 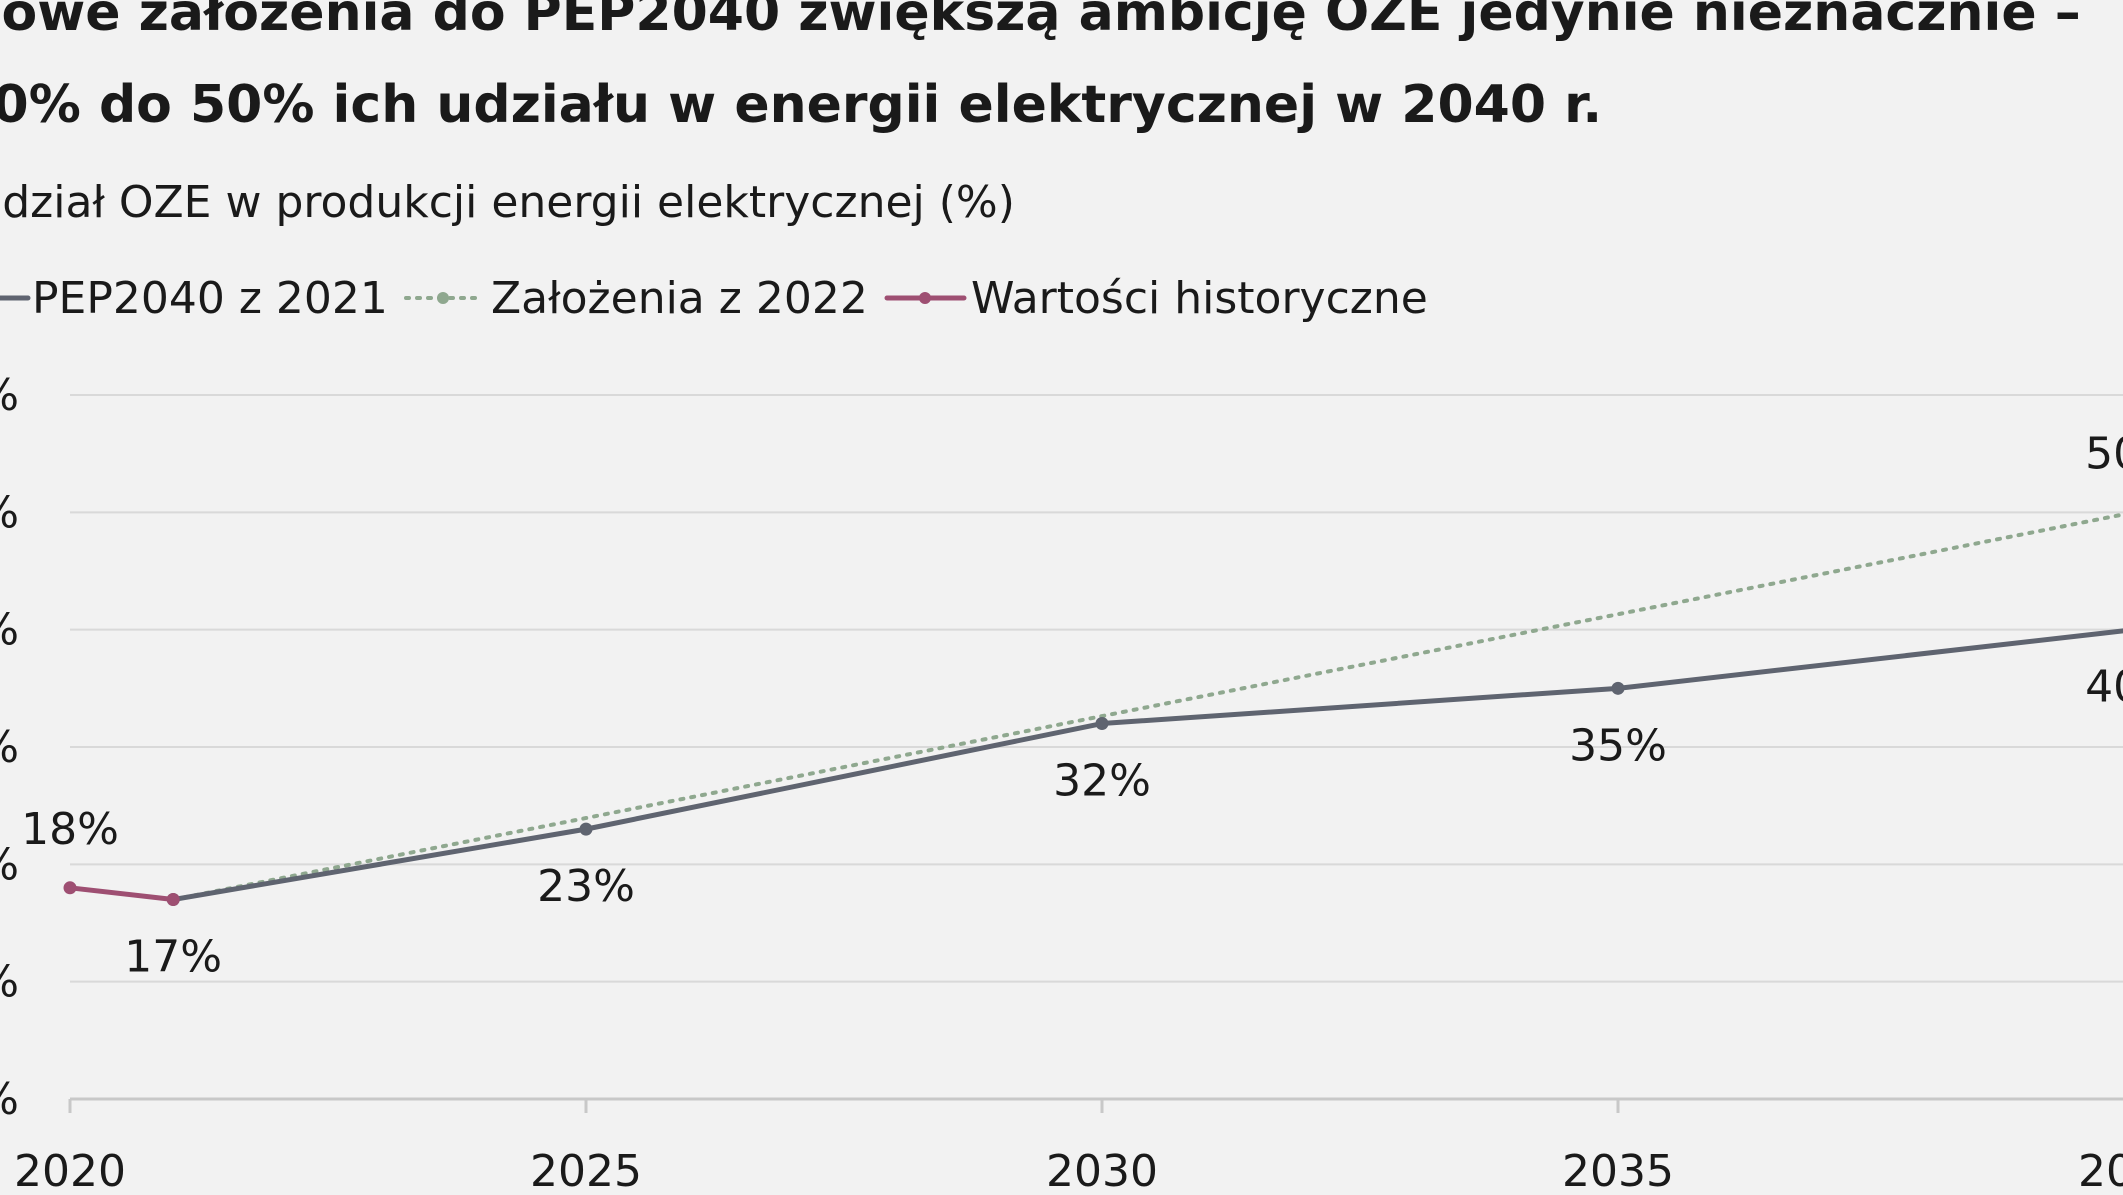 What do you see at coordinates (9, 1099) in the screenshot?
I see `y-tick-label: 0%` at bounding box center [9, 1099].